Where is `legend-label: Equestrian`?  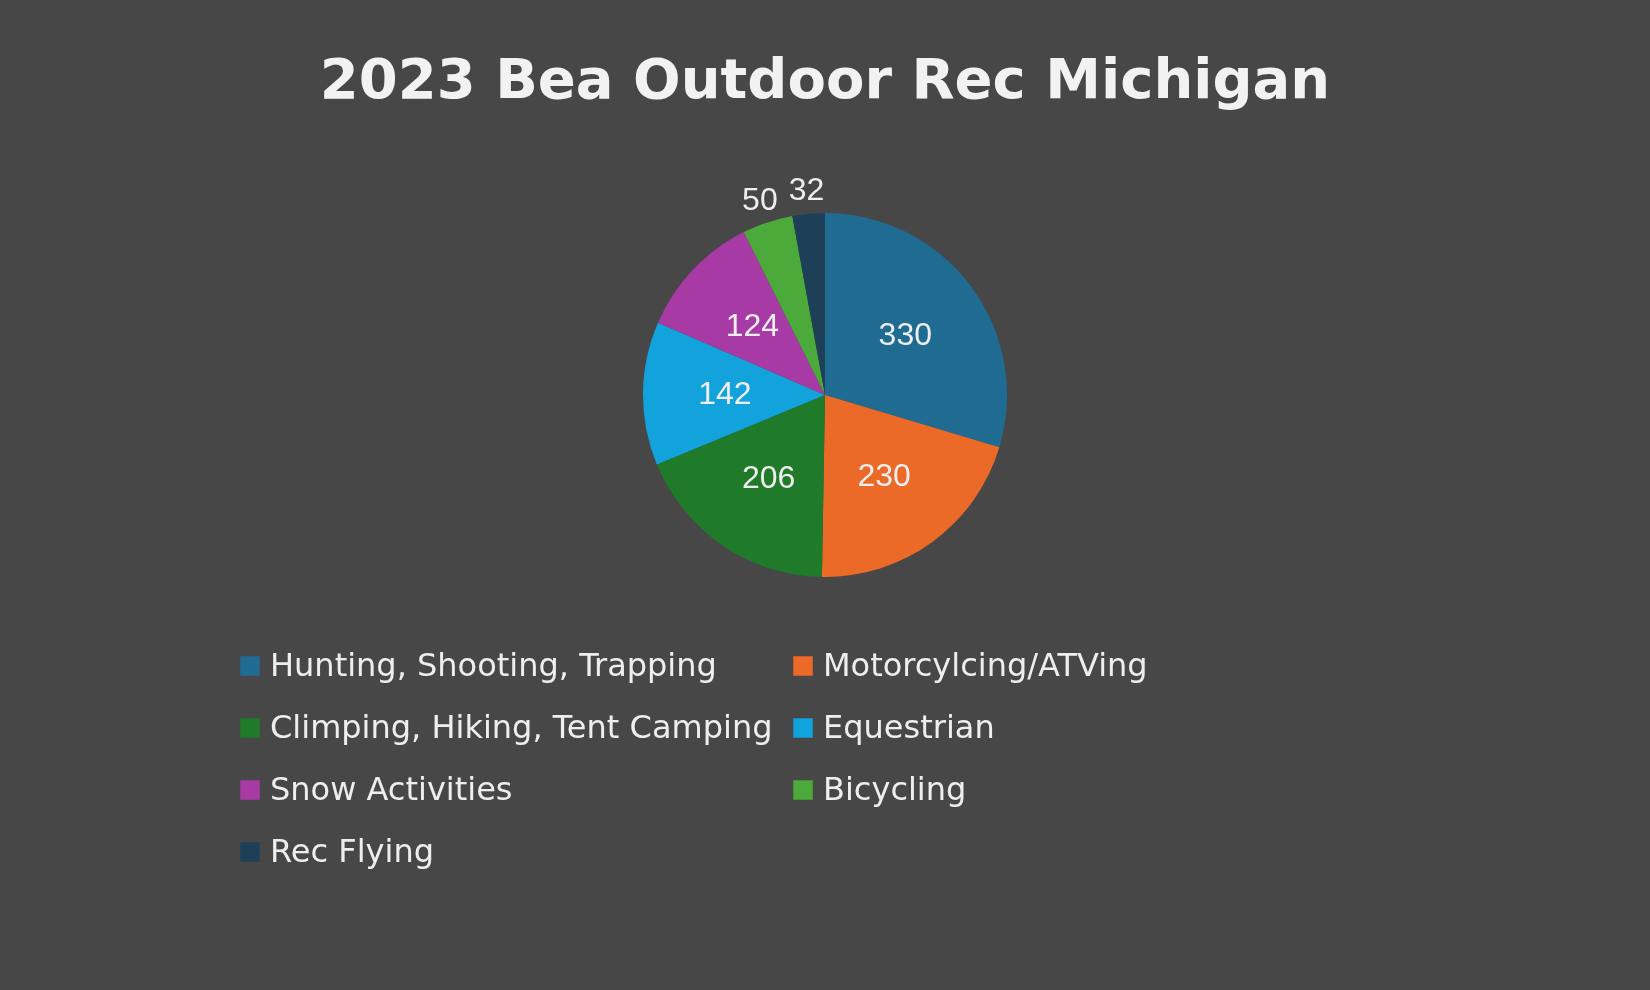 legend-label: Equestrian is located at coordinates (909, 727).